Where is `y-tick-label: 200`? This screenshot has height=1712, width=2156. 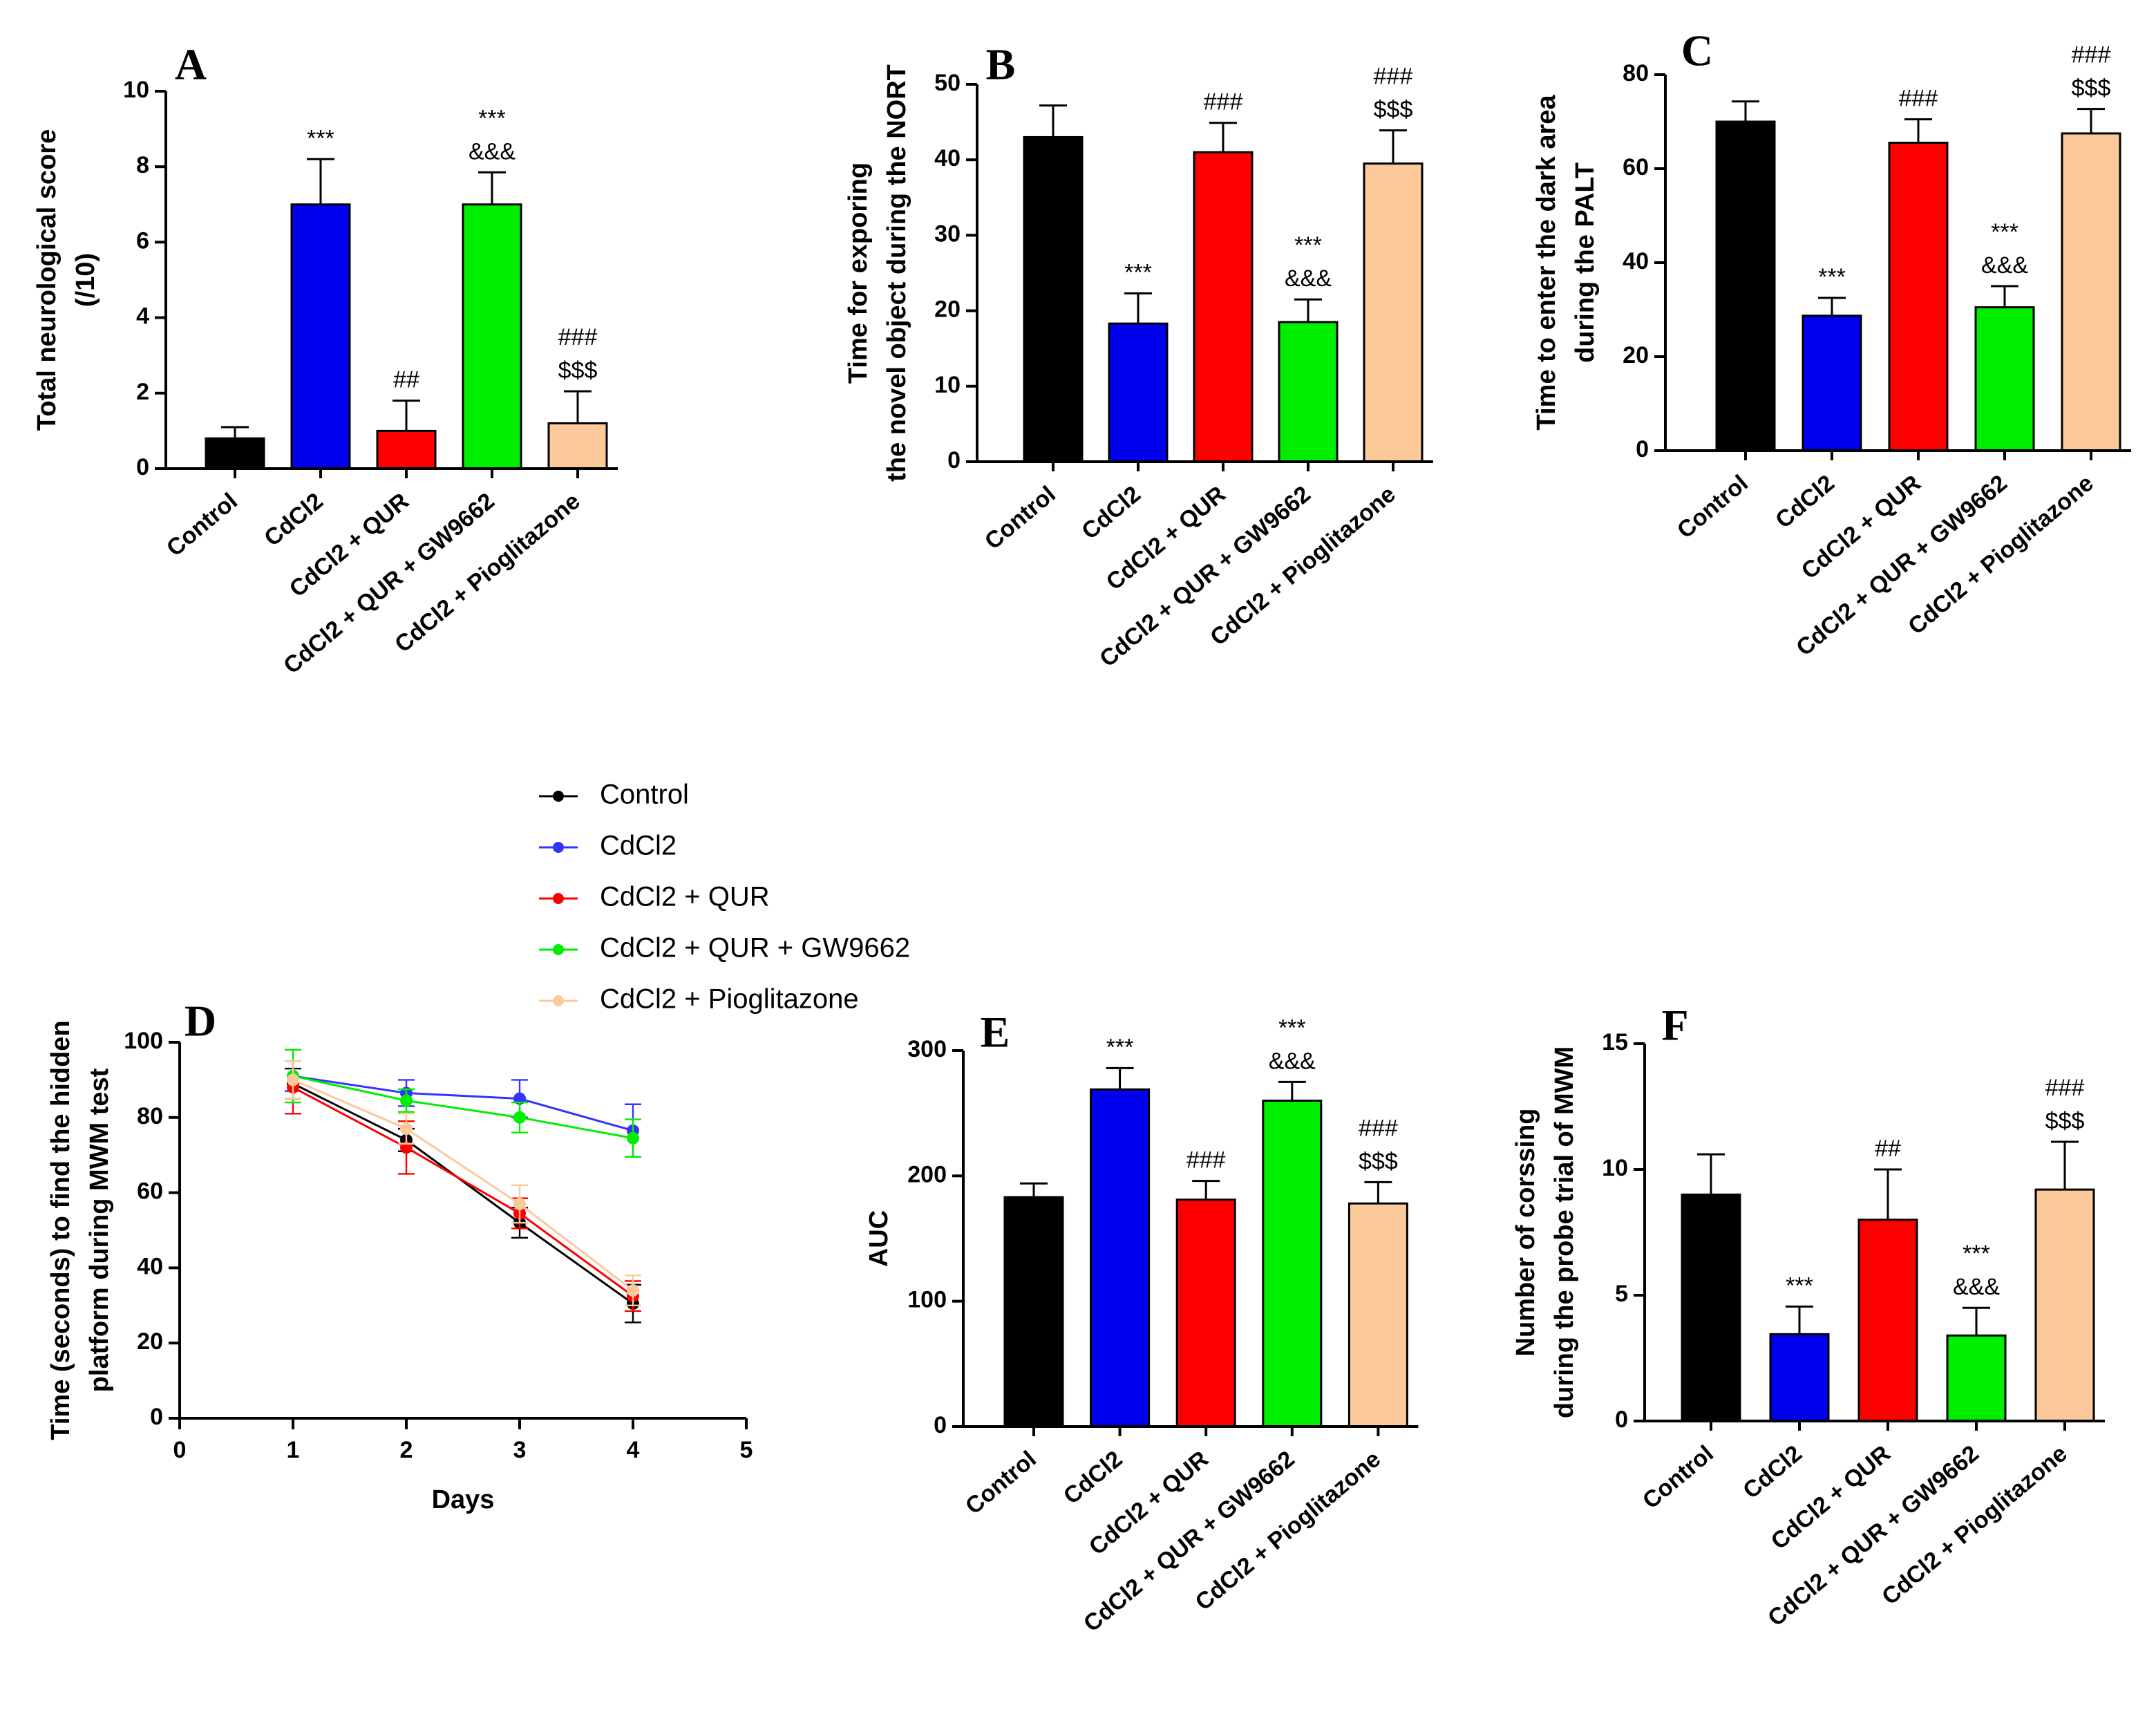
y-tick-label: 200 is located at coordinates (927, 1174).